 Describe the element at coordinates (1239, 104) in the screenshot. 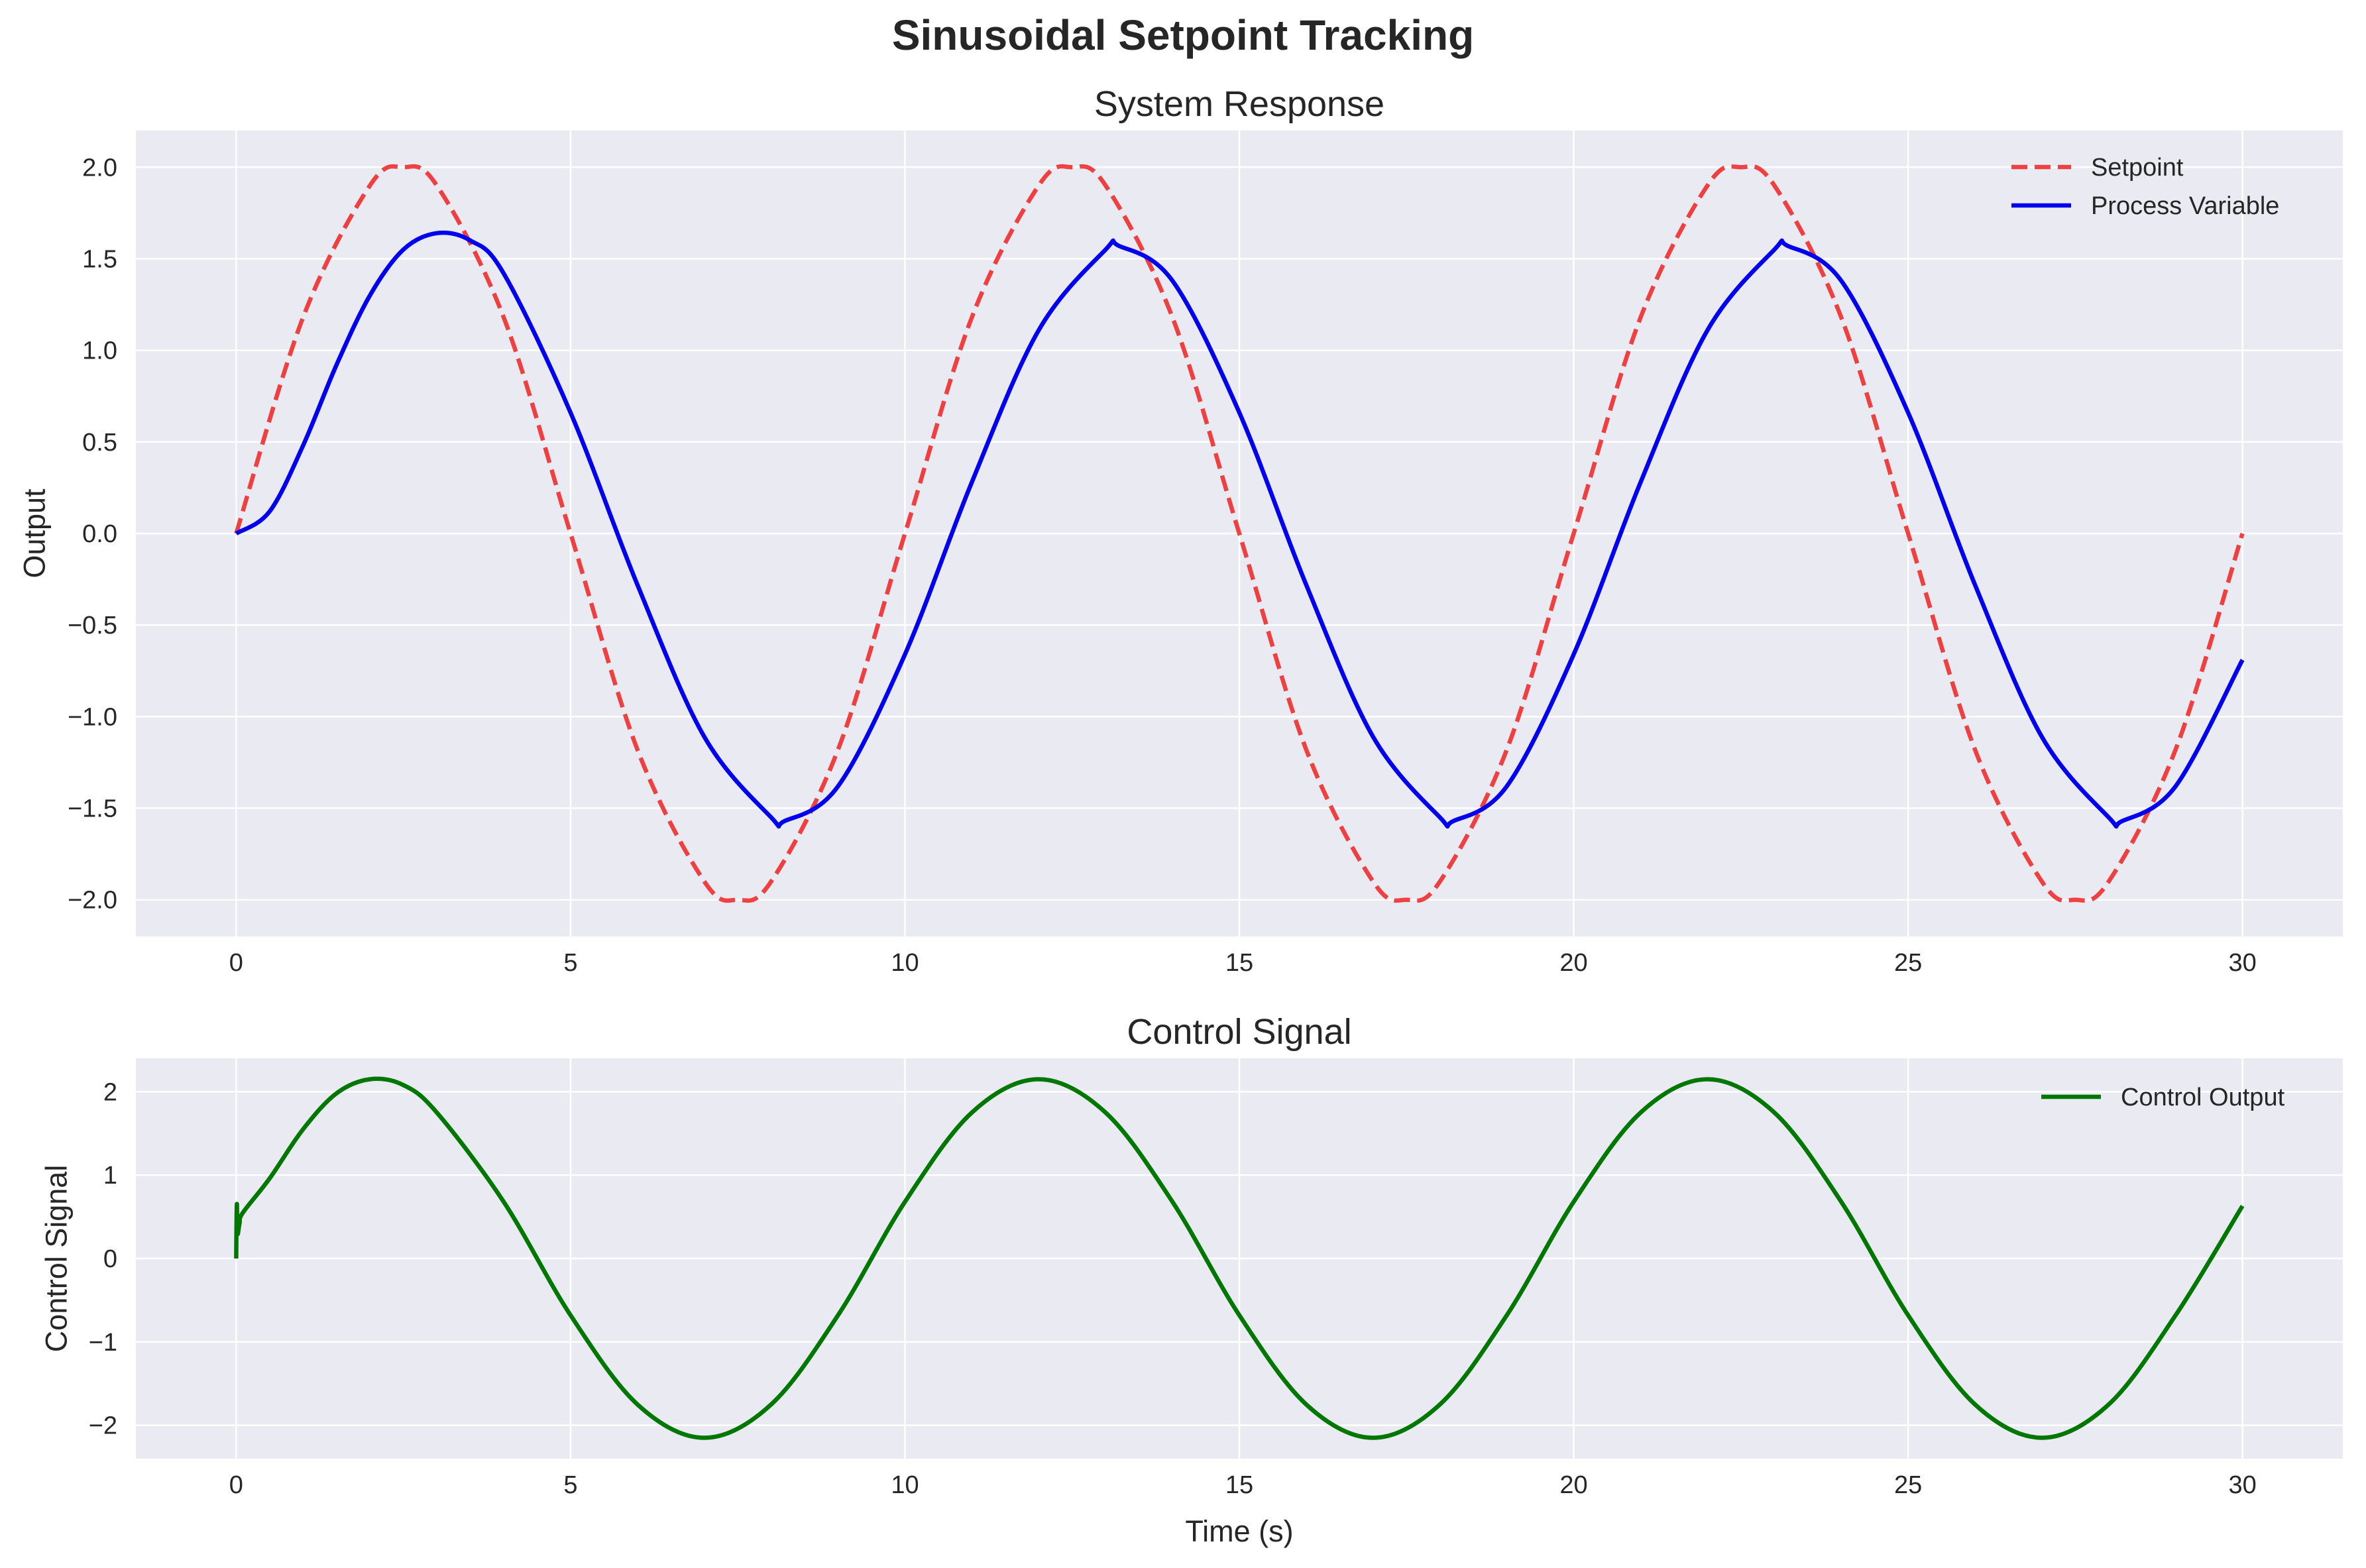

I see `response-title: System Response` at that location.